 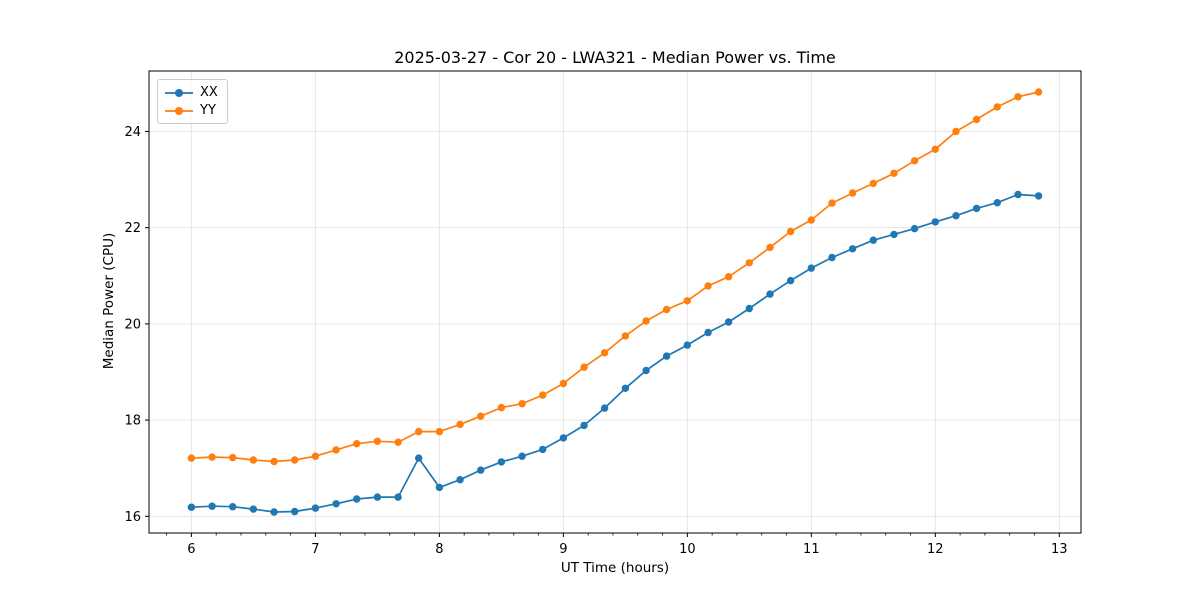 I want to click on x-tick-label: 13, so click(x=1059, y=549).